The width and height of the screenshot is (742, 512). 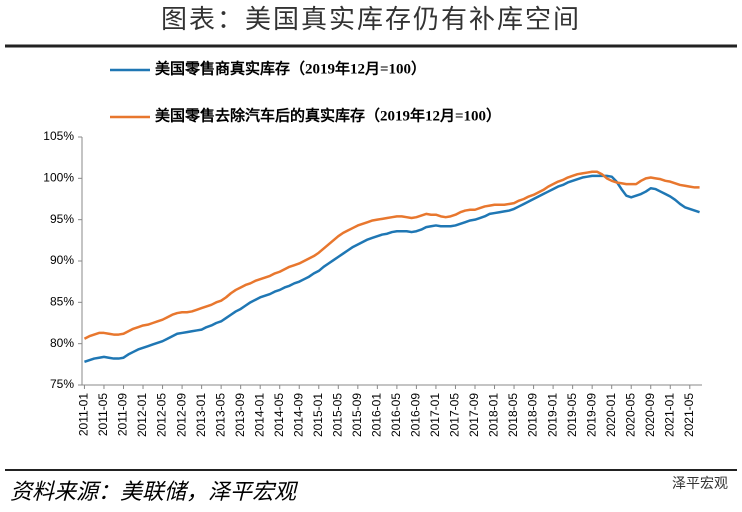 What do you see at coordinates (513, 415) in the screenshot?
I see `x-tick-label: 2018-05` at bounding box center [513, 415].